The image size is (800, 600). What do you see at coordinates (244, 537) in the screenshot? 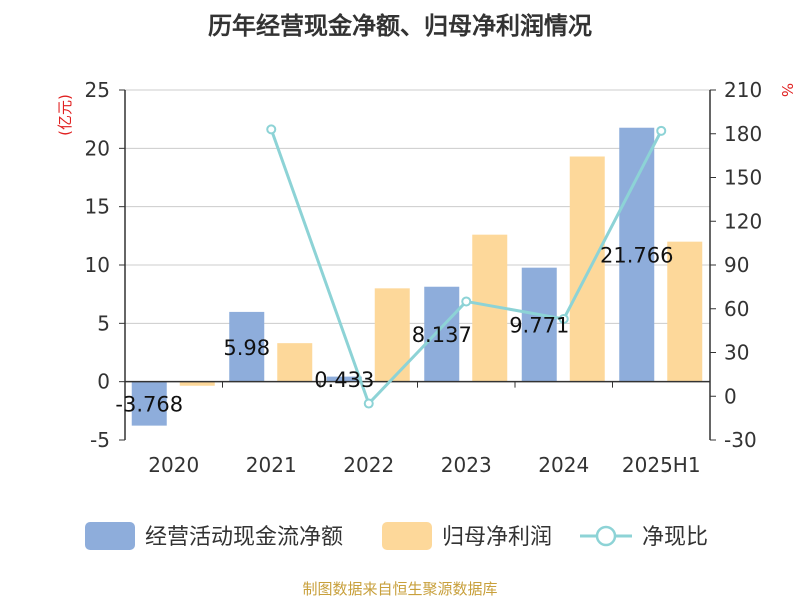
I see `legend-label-cash: 经营活动现金流净额` at bounding box center [244, 537].